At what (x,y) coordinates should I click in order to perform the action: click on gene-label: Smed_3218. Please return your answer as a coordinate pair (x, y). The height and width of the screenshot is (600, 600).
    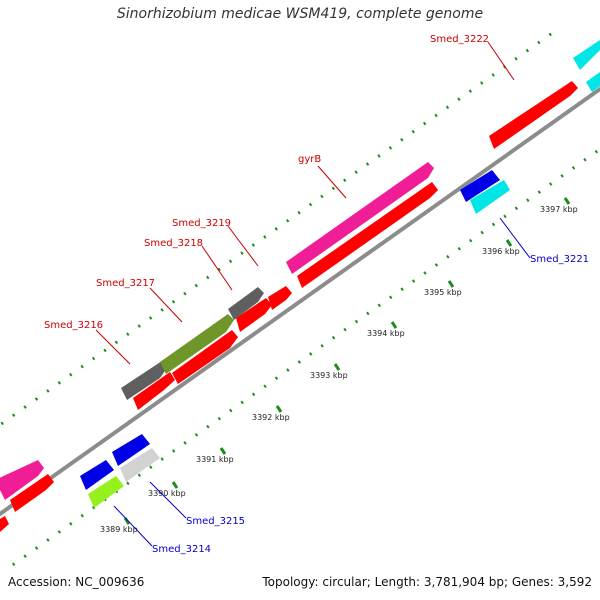
    Looking at the image, I should click on (173, 243).